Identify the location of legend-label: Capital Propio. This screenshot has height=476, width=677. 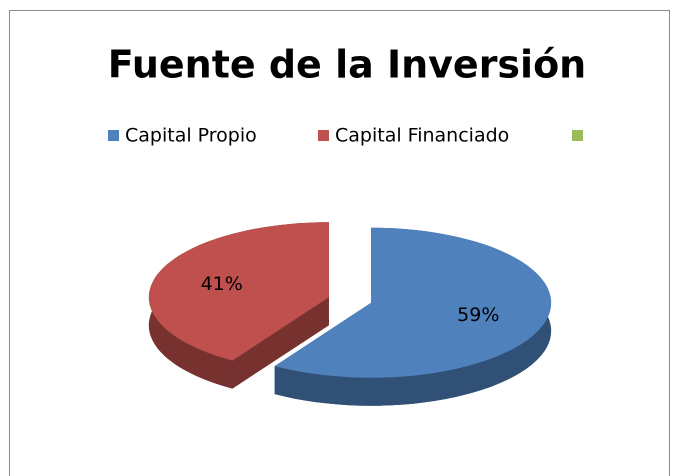
(191, 136).